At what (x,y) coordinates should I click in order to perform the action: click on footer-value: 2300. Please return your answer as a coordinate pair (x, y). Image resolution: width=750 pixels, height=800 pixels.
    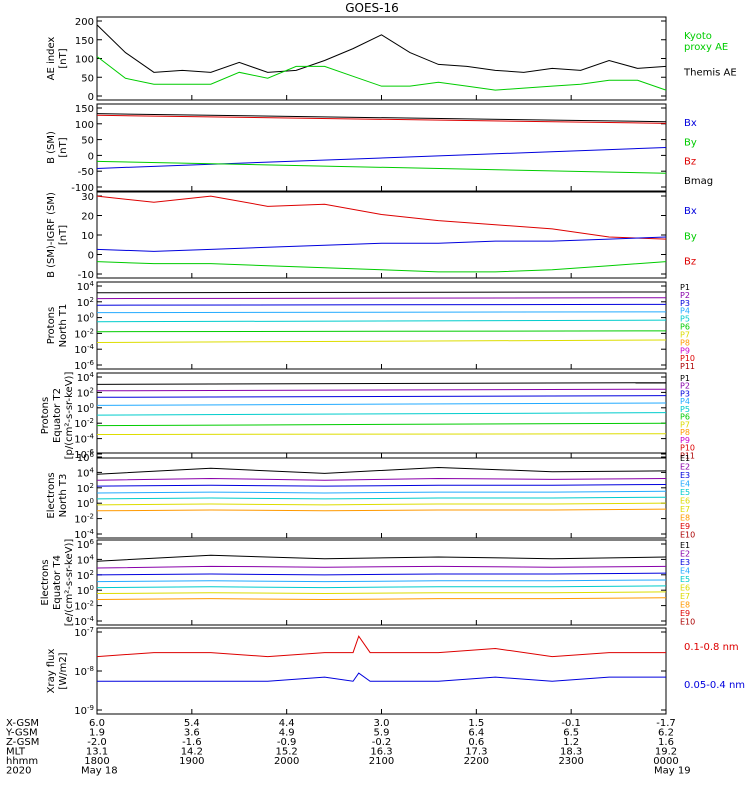
    Looking at the image, I should click on (570, 761).